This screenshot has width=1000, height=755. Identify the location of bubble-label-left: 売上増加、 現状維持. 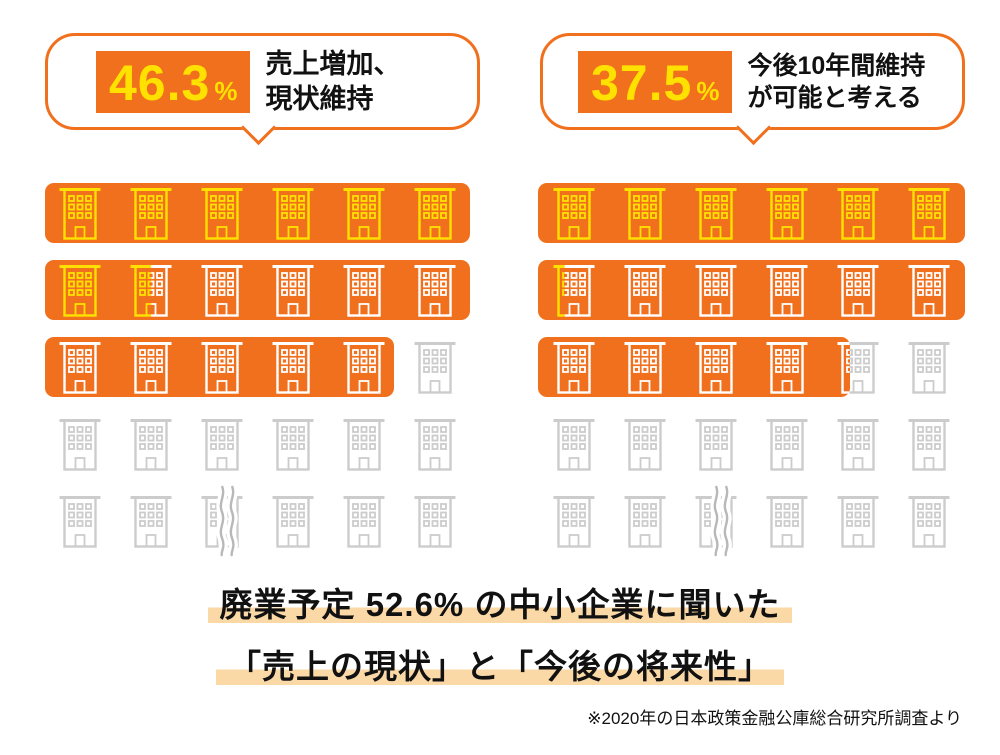
(332, 81).